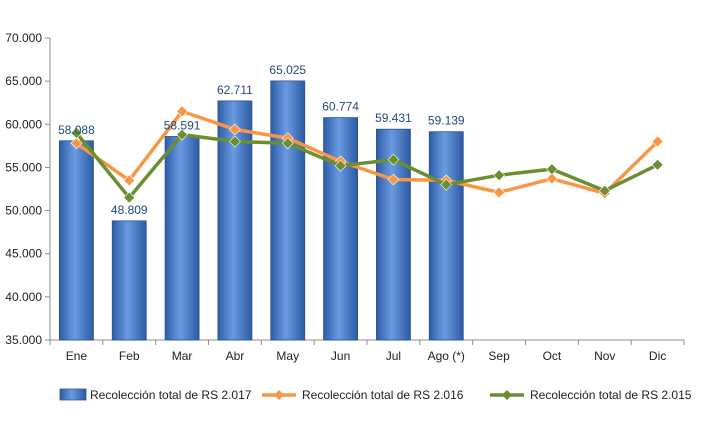 Image resolution: width=724 pixels, height=424 pixels. I want to click on x-tick-label: Abr, so click(235, 356).